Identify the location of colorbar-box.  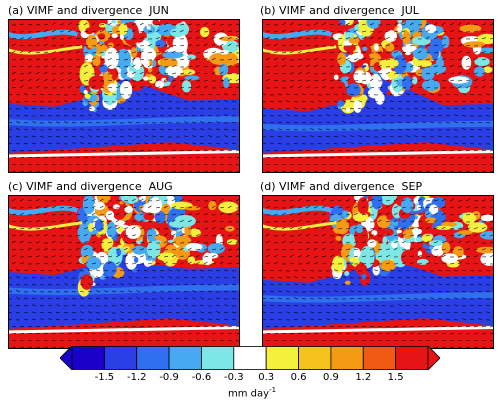
(379, 358).